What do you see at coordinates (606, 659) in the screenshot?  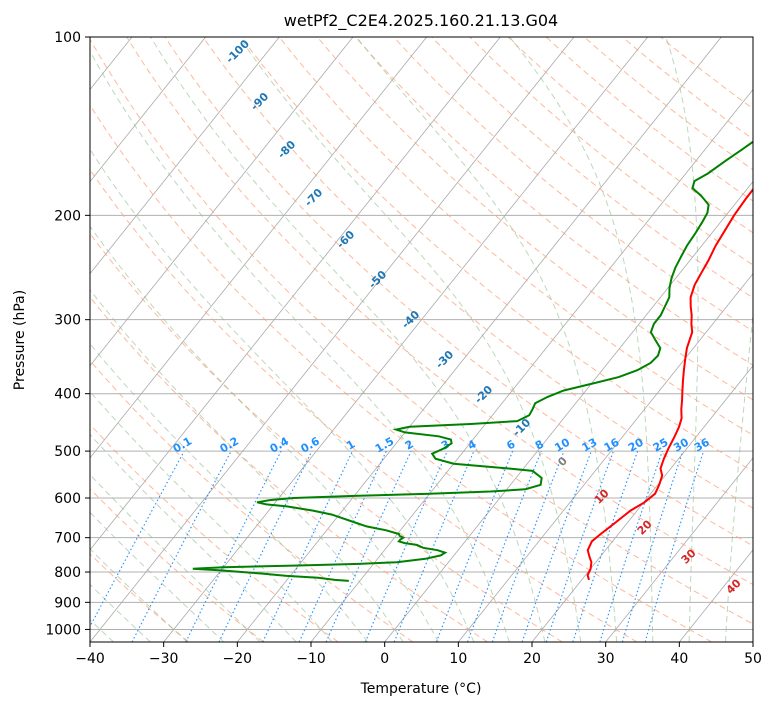 I see `x-tick-label: 30` at bounding box center [606, 659].